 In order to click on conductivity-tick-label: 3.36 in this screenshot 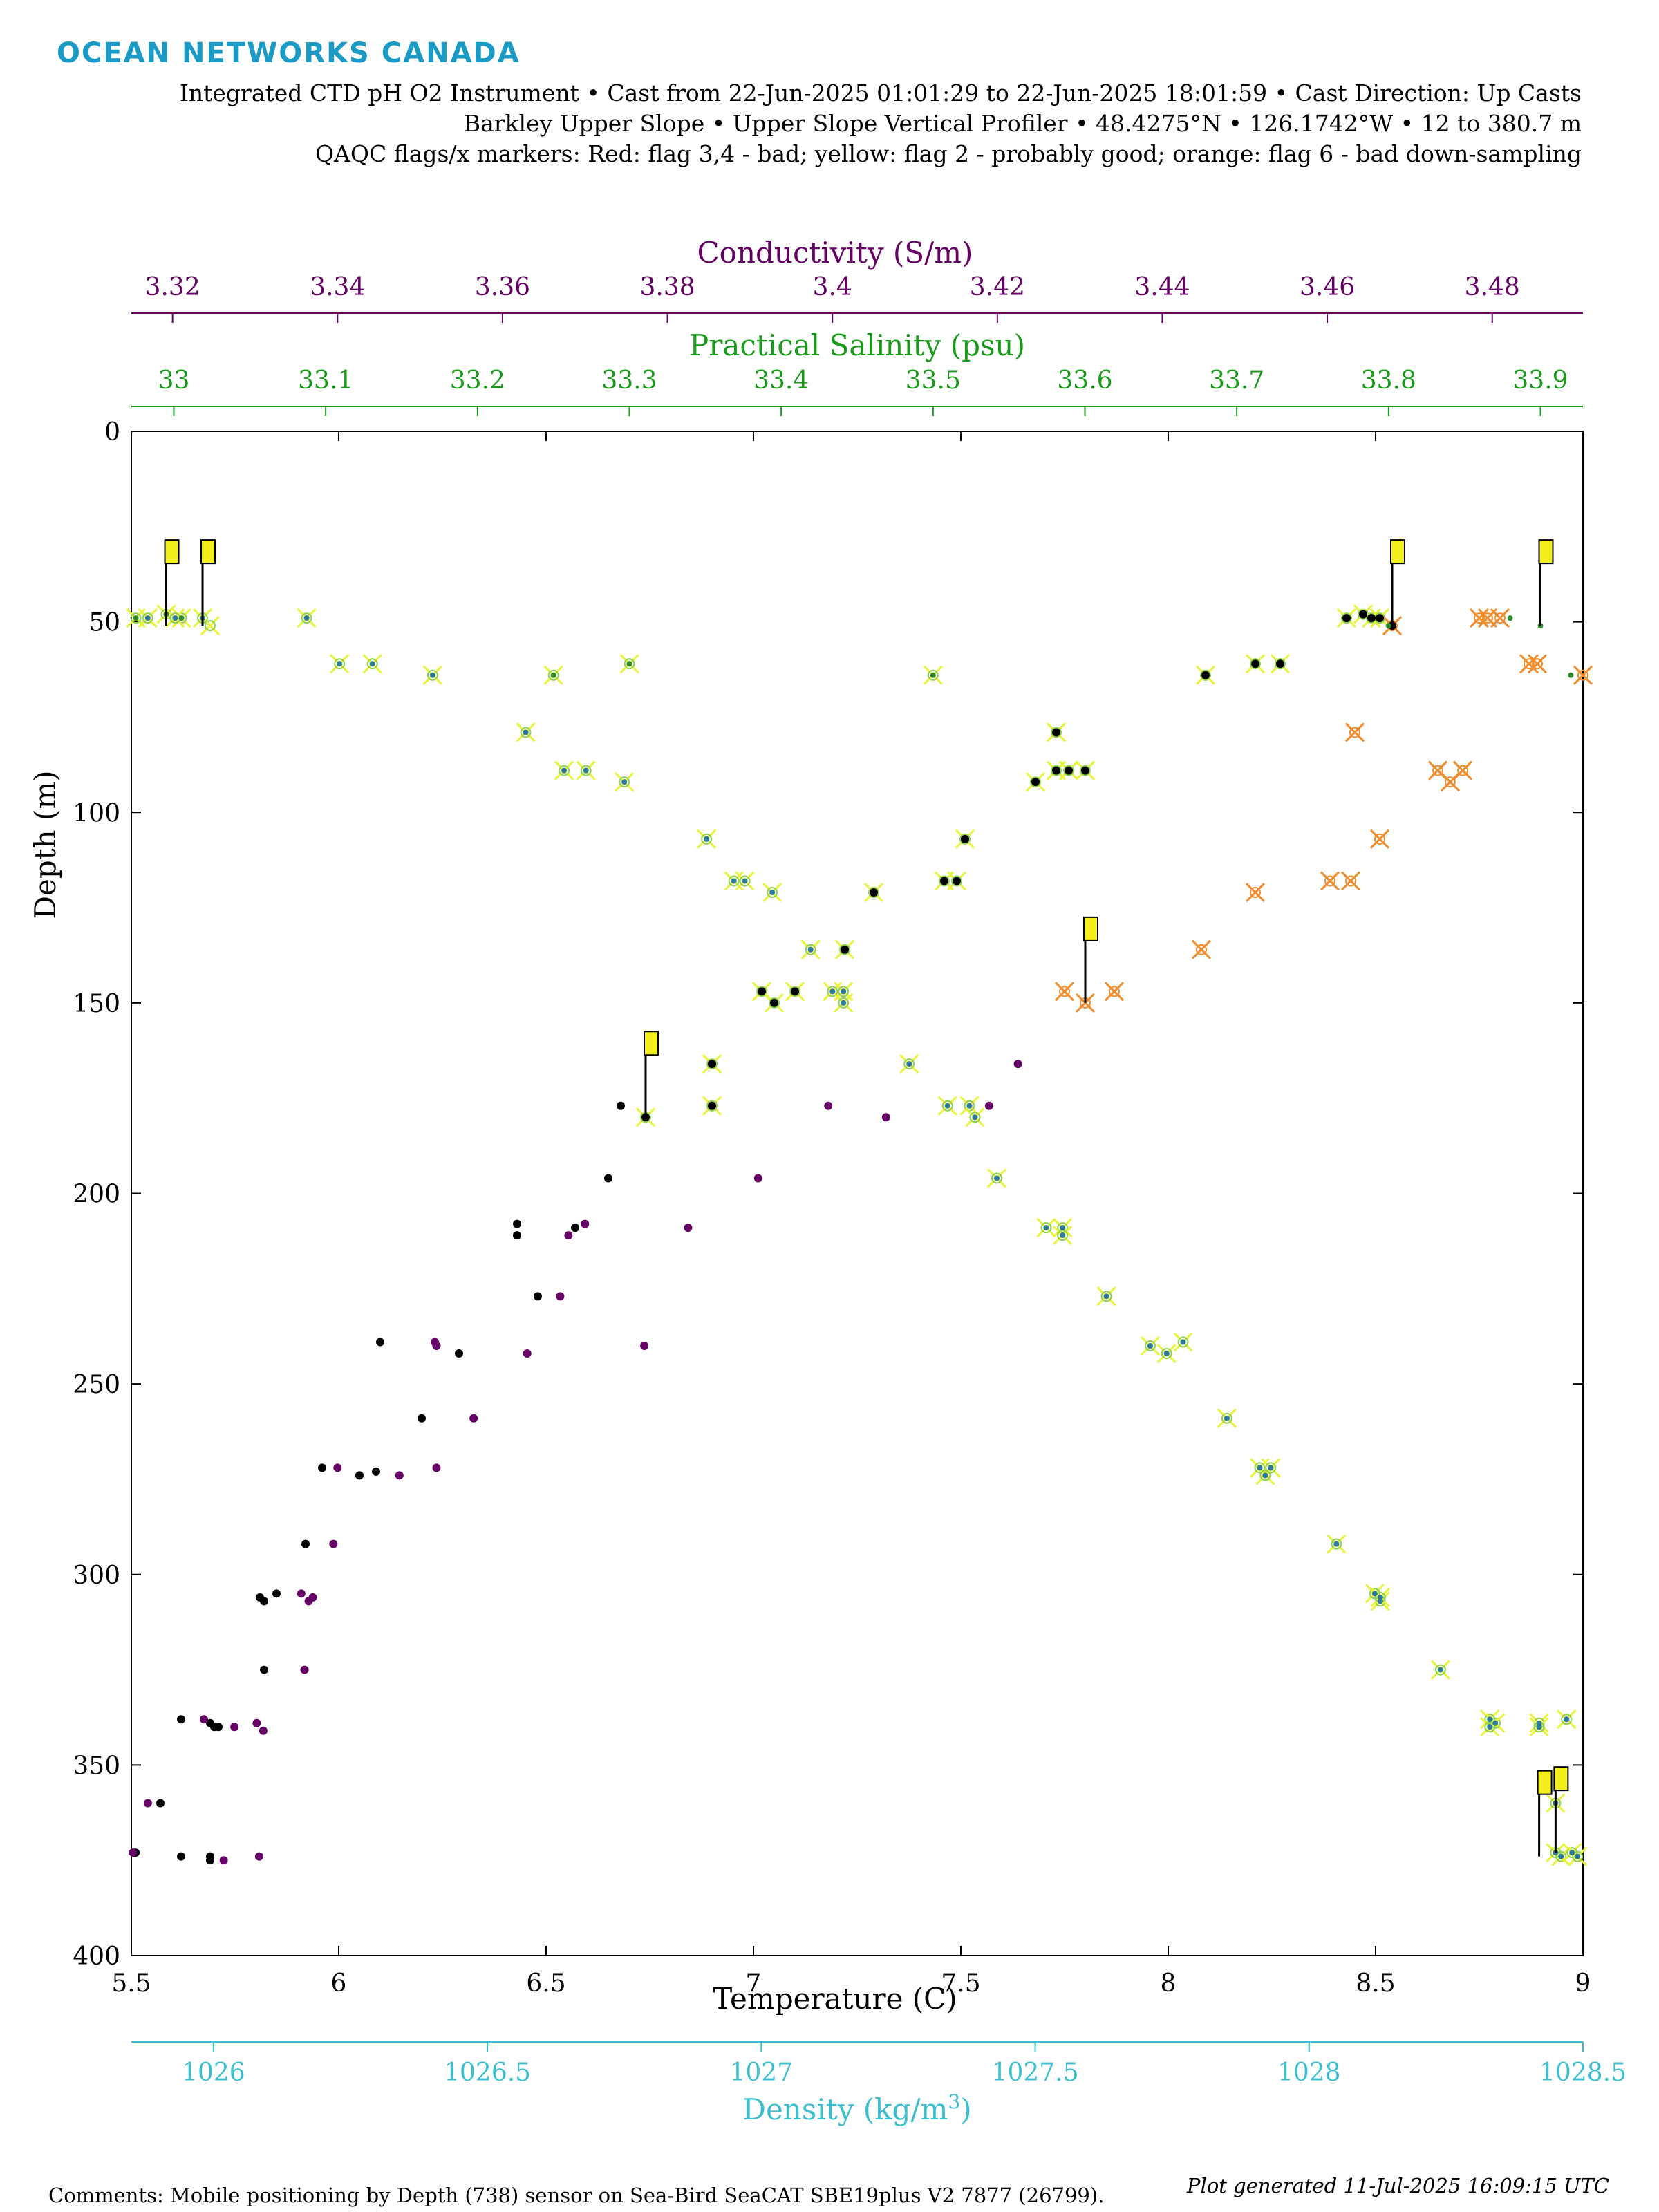, I will do `click(502, 287)`.